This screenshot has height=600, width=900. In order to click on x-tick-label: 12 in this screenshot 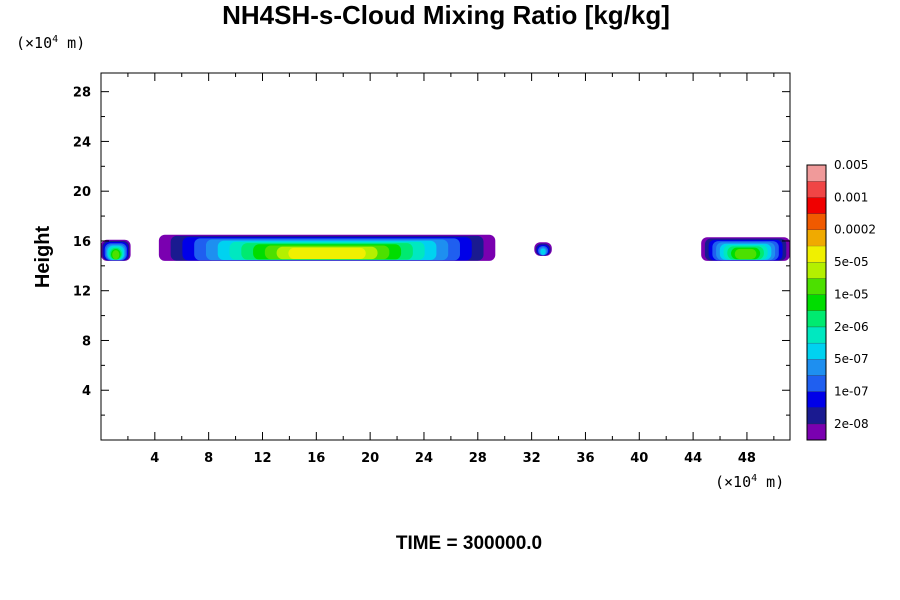, I will do `click(262, 458)`.